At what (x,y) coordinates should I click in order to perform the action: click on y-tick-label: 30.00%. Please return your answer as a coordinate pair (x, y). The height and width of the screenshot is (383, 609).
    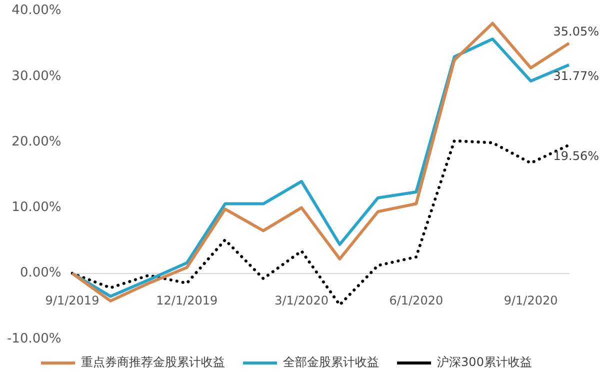
    Looking at the image, I should click on (37, 76).